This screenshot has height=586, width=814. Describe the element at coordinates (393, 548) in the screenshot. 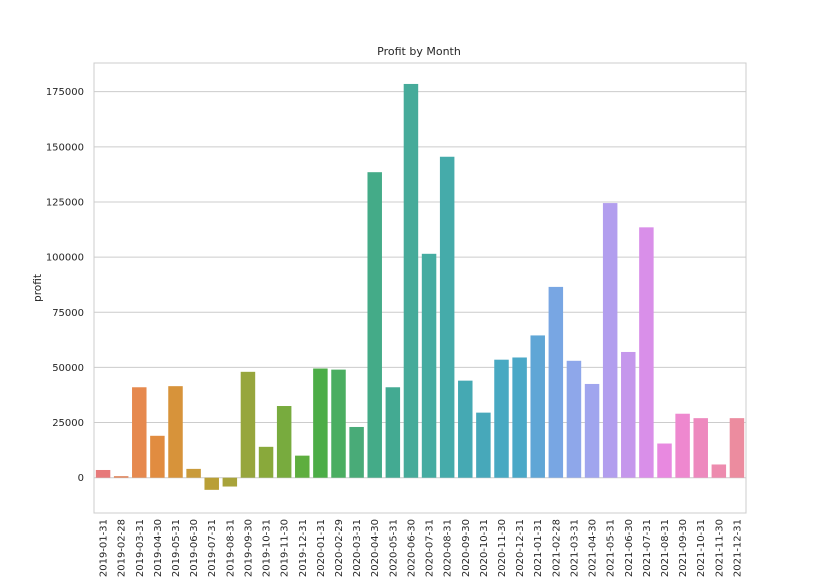

I see `x-tick-label: 2020-05-31` at that location.